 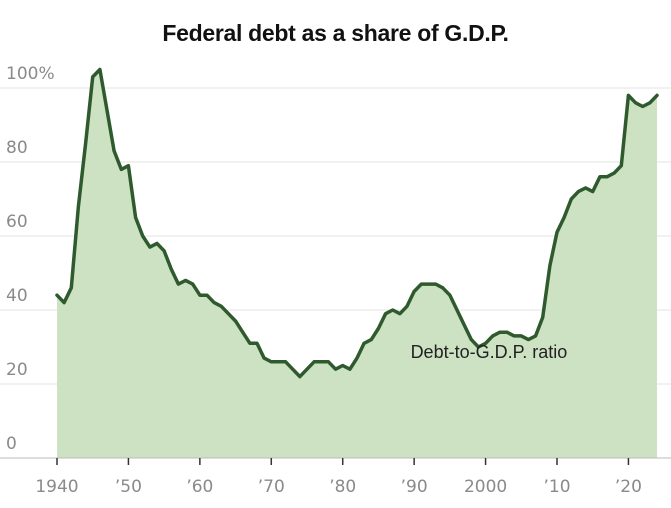 I want to click on chart-title: Federal debt as a share of G.D.P., so click(x=335, y=33).